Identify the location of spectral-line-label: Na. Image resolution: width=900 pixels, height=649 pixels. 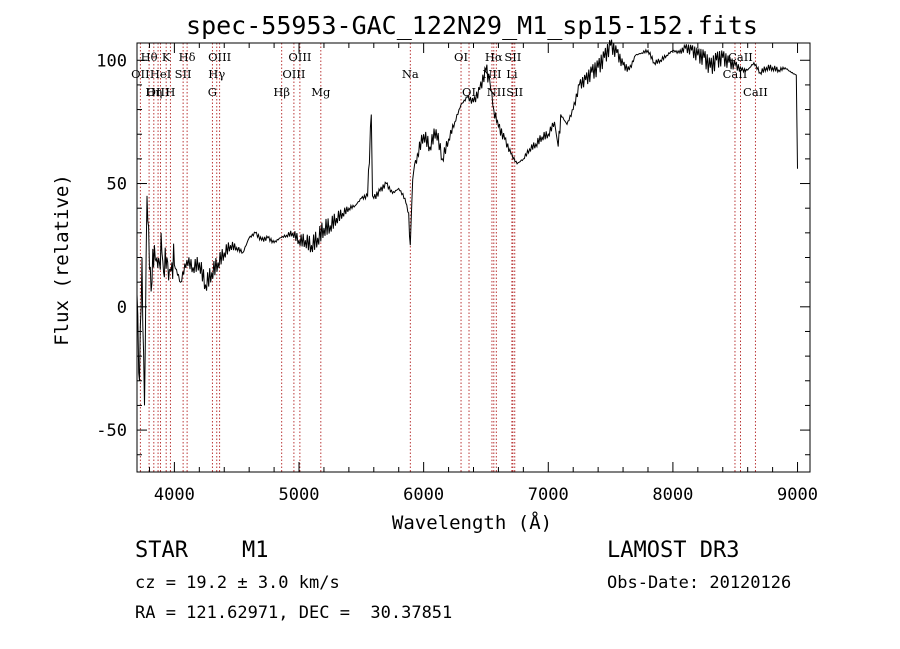
(410, 74).